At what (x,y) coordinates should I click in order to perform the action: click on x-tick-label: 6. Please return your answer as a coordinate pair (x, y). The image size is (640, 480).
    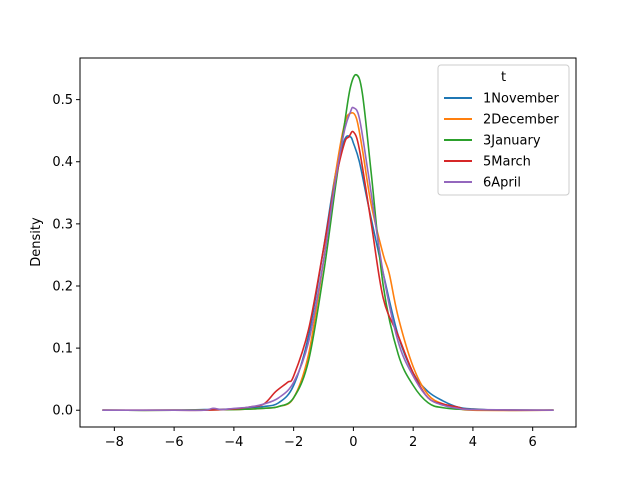
    Looking at the image, I should click on (533, 442).